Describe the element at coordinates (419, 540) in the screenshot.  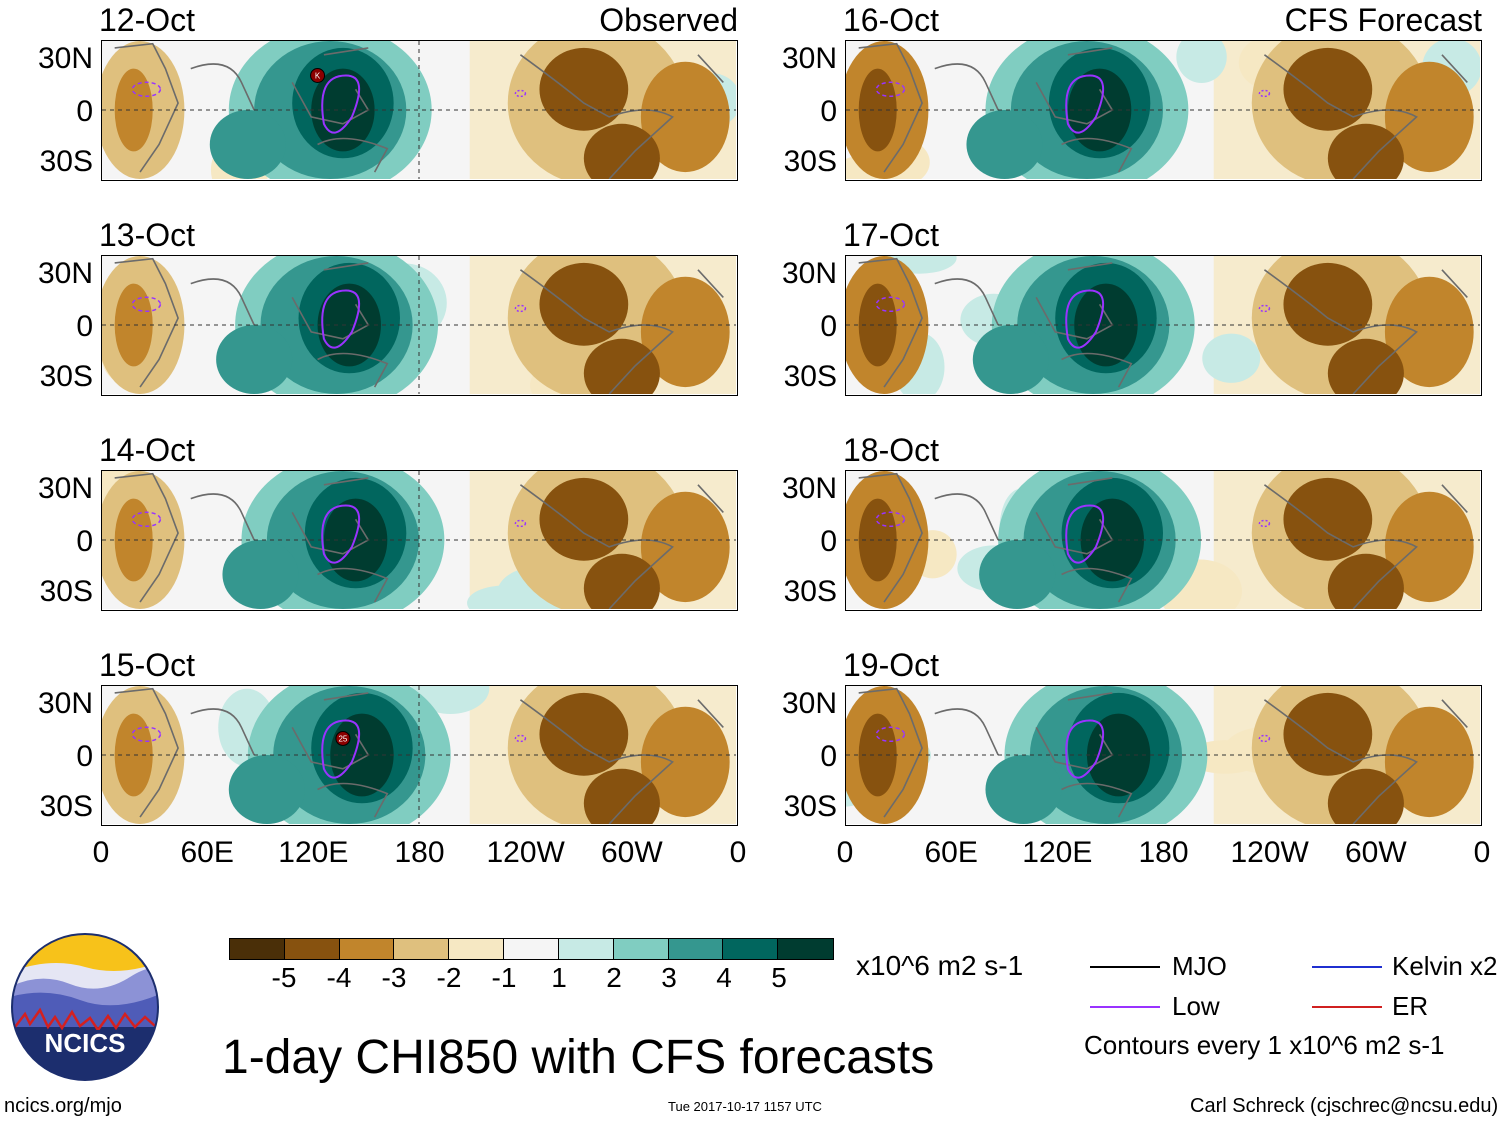
I see `anomaly-map-14-oct` at that location.